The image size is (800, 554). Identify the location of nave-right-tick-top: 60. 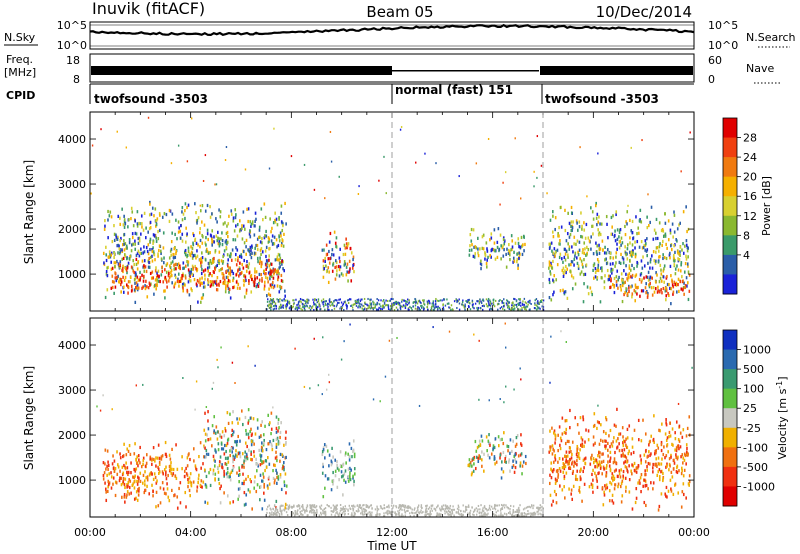
(715, 60).